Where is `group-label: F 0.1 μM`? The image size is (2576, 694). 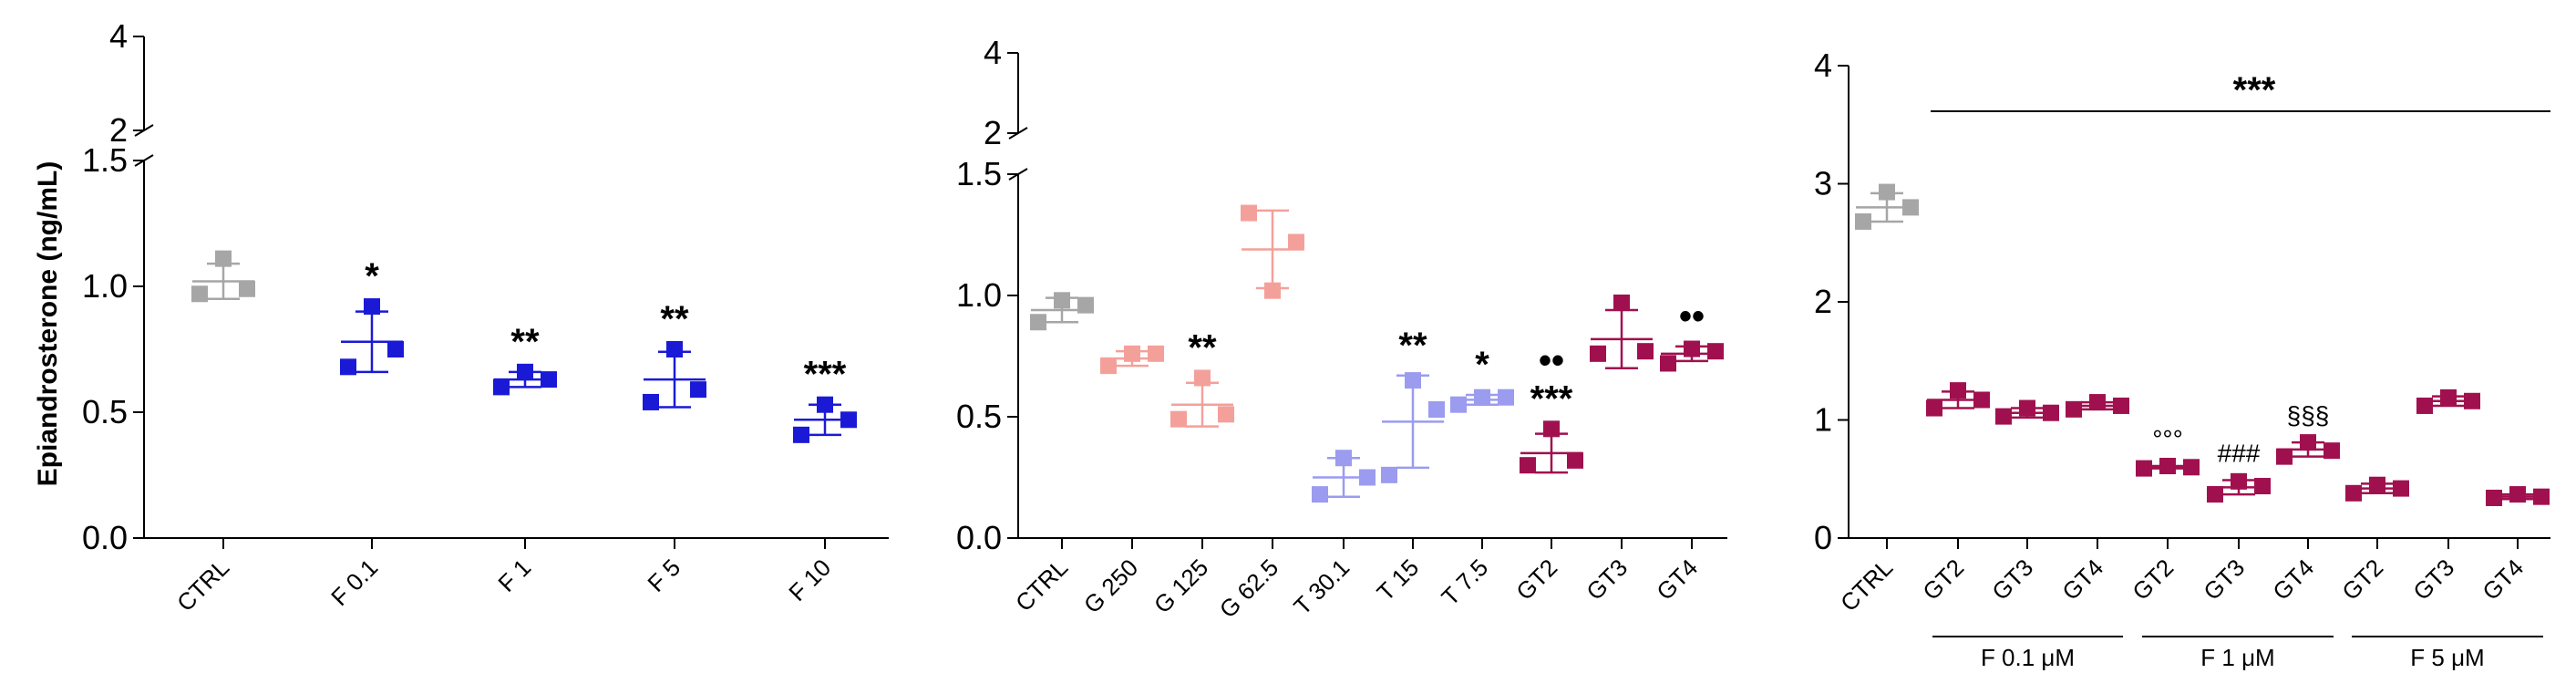
group-label: F 0.1 μM is located at coordinates (2028, 657).